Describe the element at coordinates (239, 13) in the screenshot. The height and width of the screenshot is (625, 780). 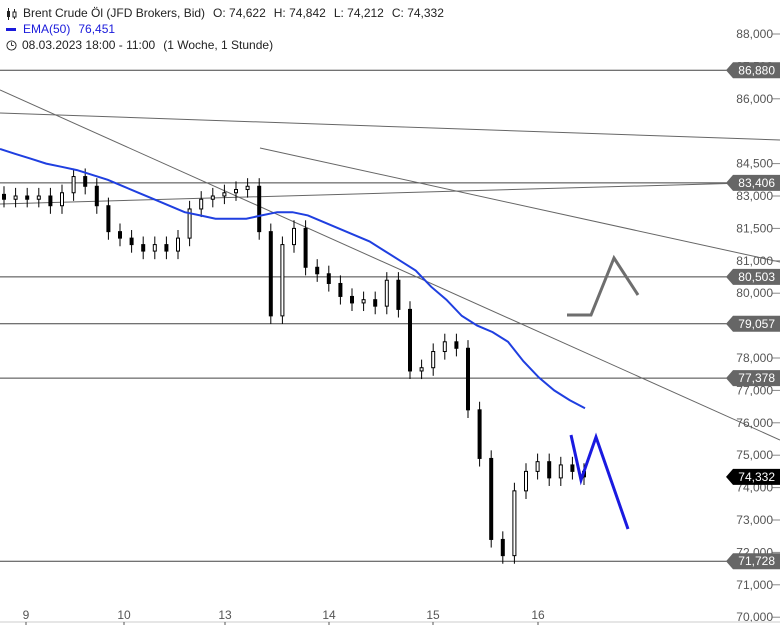
I see `open-value: O: 74,622` at that location.